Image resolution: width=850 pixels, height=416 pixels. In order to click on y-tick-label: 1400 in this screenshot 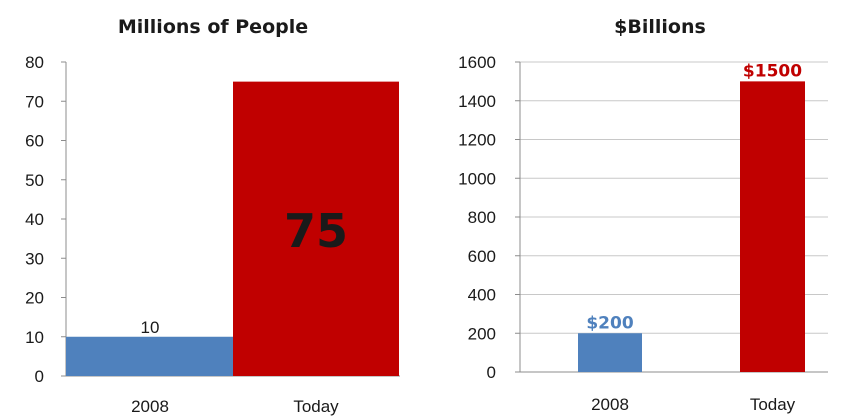, I will do `click(477, 101)`.